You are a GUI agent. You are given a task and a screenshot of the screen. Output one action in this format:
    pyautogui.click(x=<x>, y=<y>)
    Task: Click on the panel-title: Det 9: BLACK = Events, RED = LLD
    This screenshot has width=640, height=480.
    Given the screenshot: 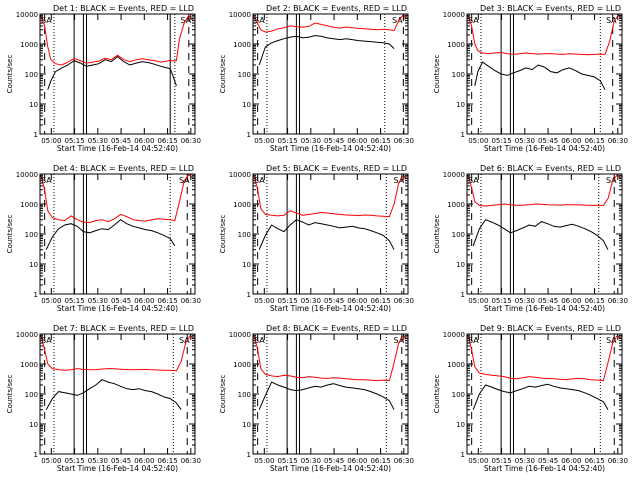 What is the action you would take?
    pyautogui.click(x=550, y=328)
    